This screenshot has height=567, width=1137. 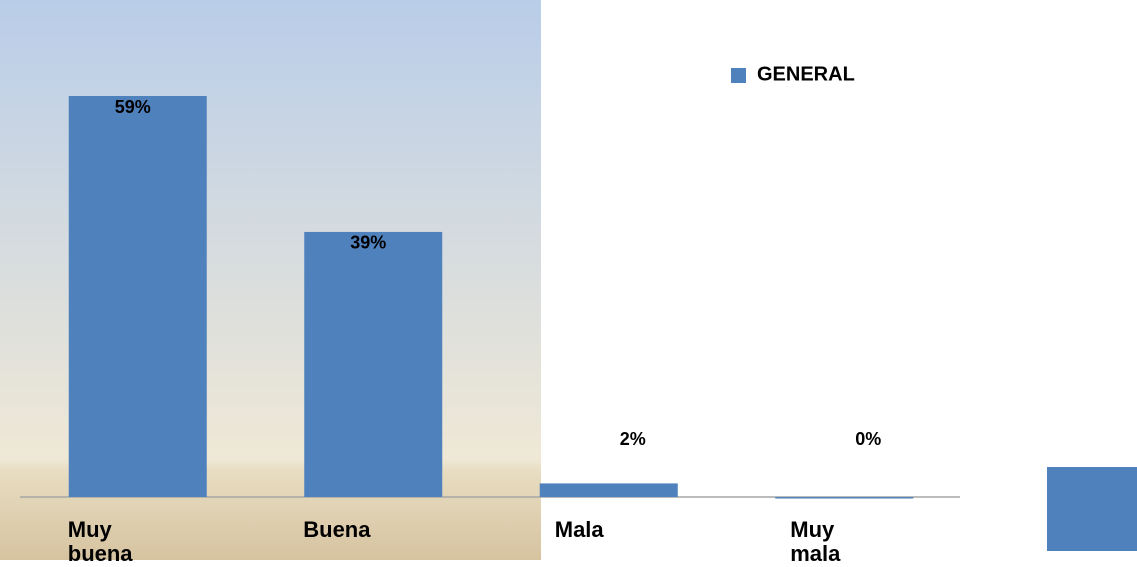 What do you see at coordinates (815, 541) in the screenshot?
I see `x-tick-label: Muy mala` at bounding box center [815, 541].